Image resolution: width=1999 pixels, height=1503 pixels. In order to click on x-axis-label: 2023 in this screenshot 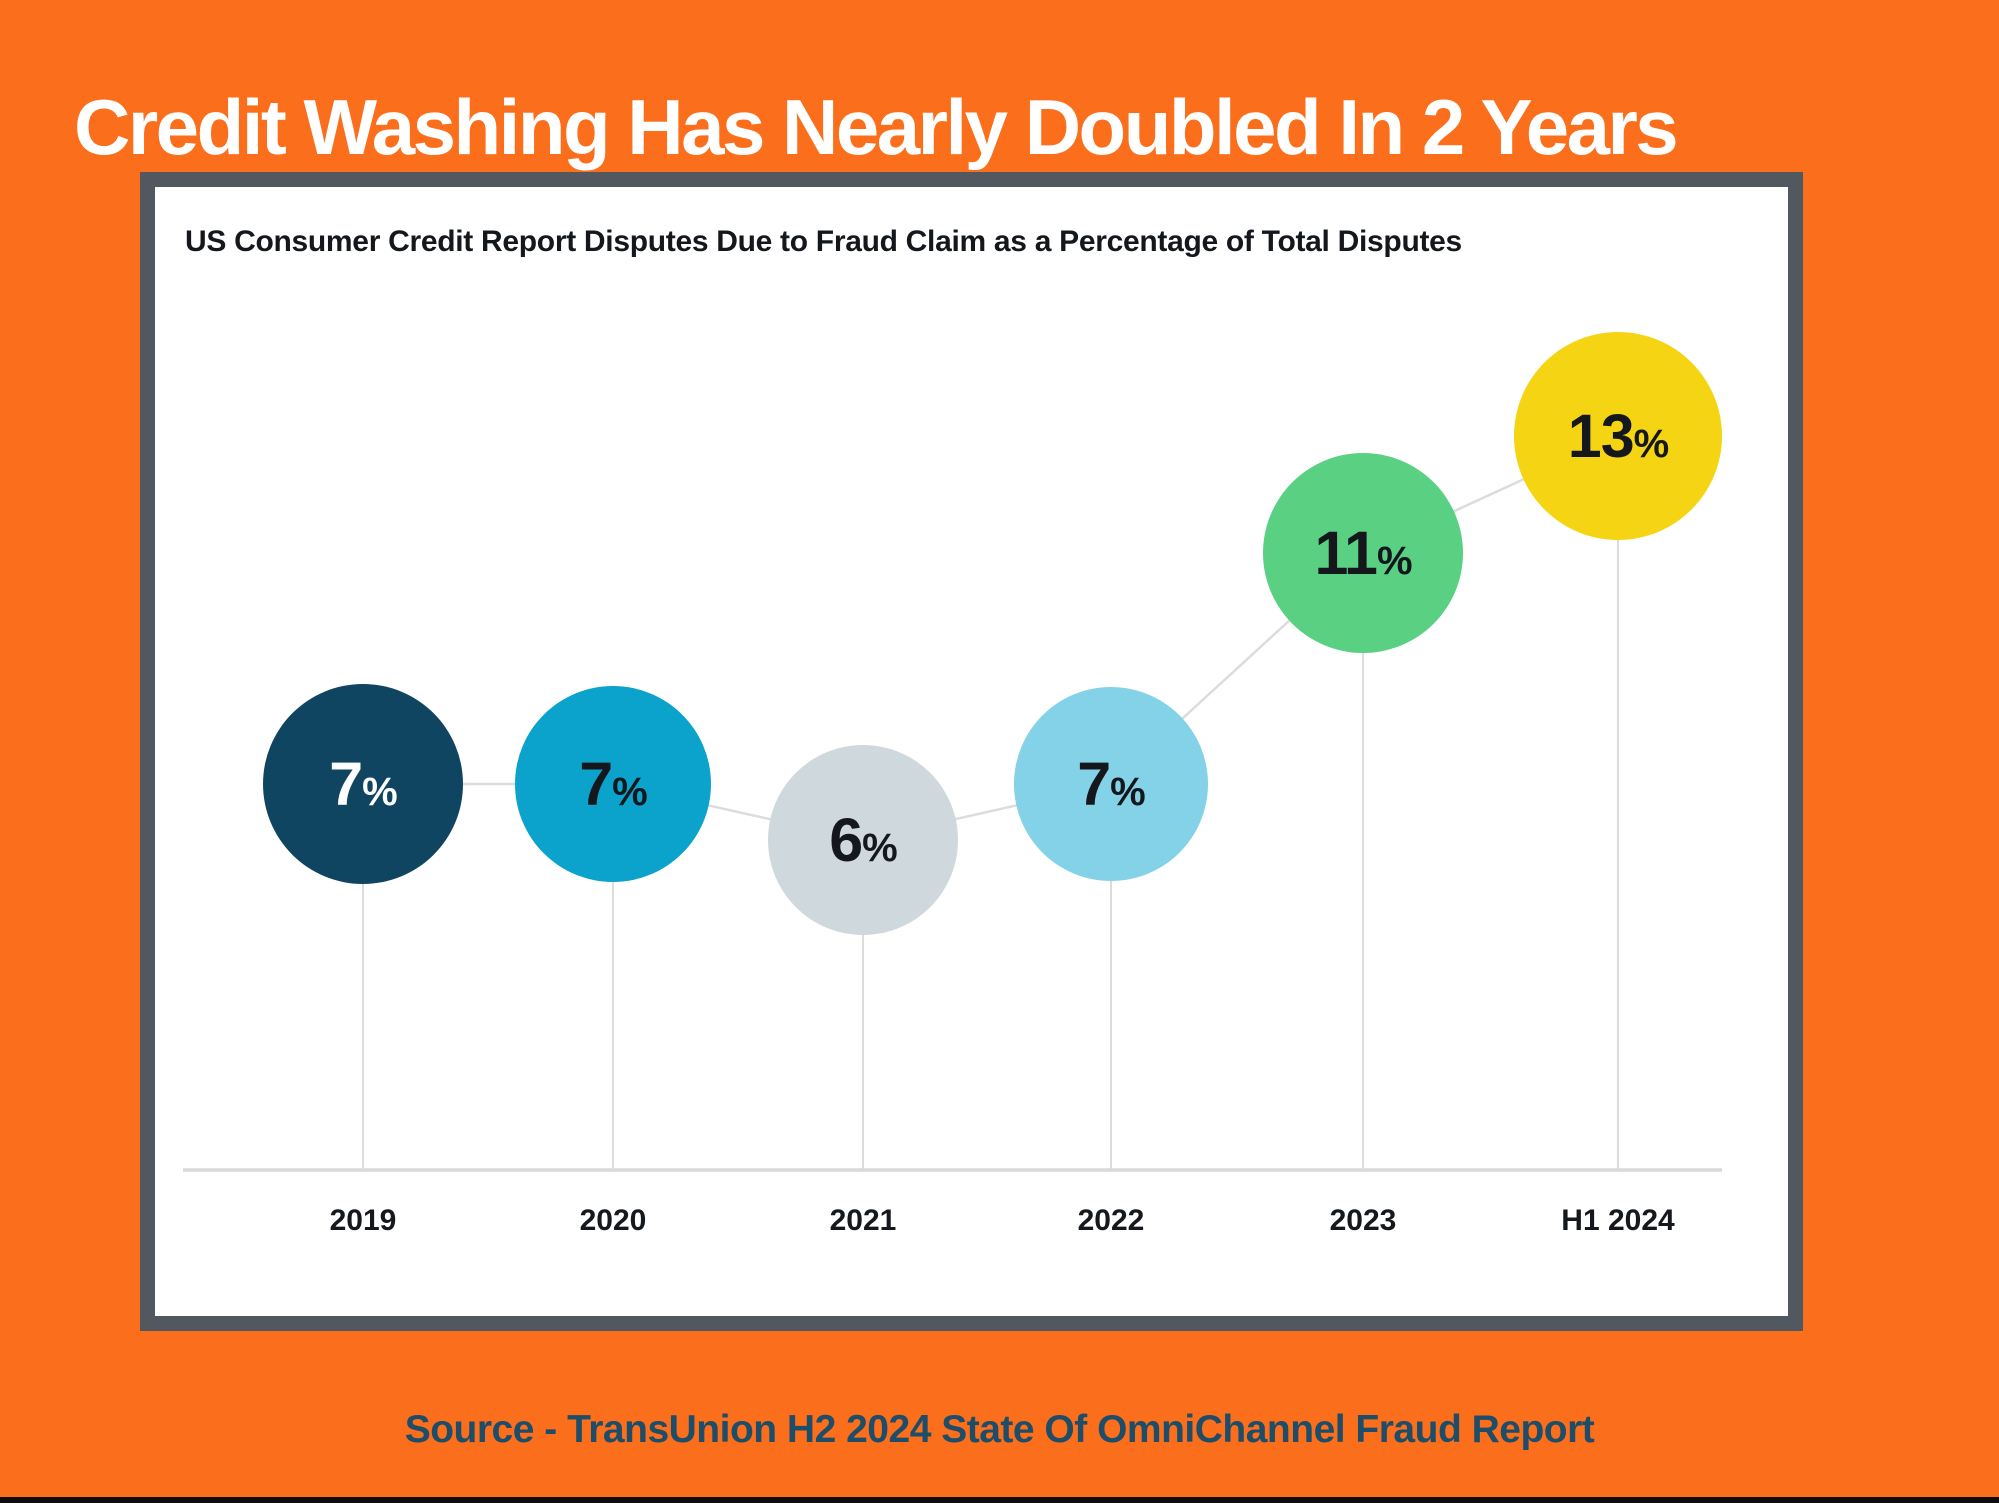, I will do `click(1363, 1220)`.